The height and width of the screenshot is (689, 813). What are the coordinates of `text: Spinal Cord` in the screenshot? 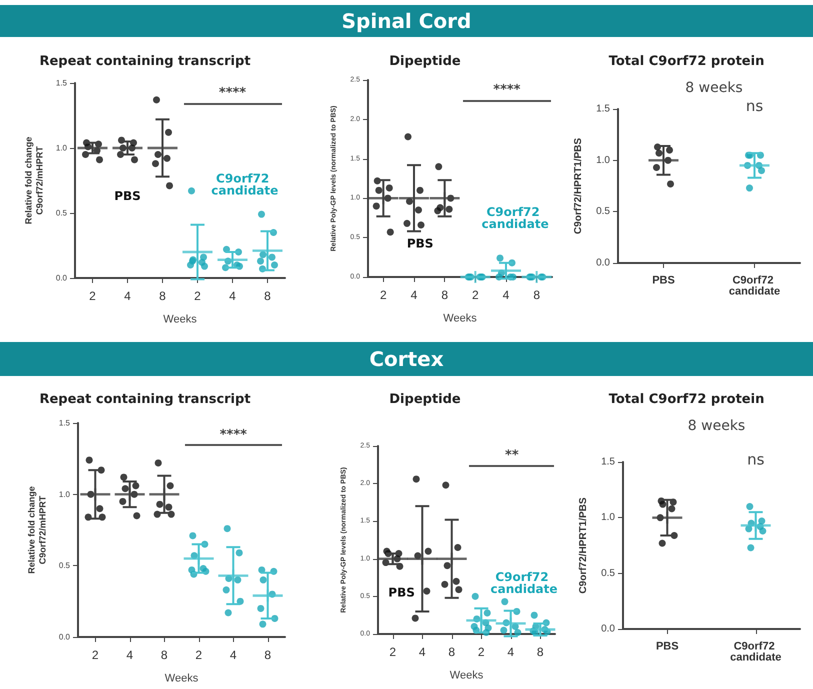 It's located at (406, 21).